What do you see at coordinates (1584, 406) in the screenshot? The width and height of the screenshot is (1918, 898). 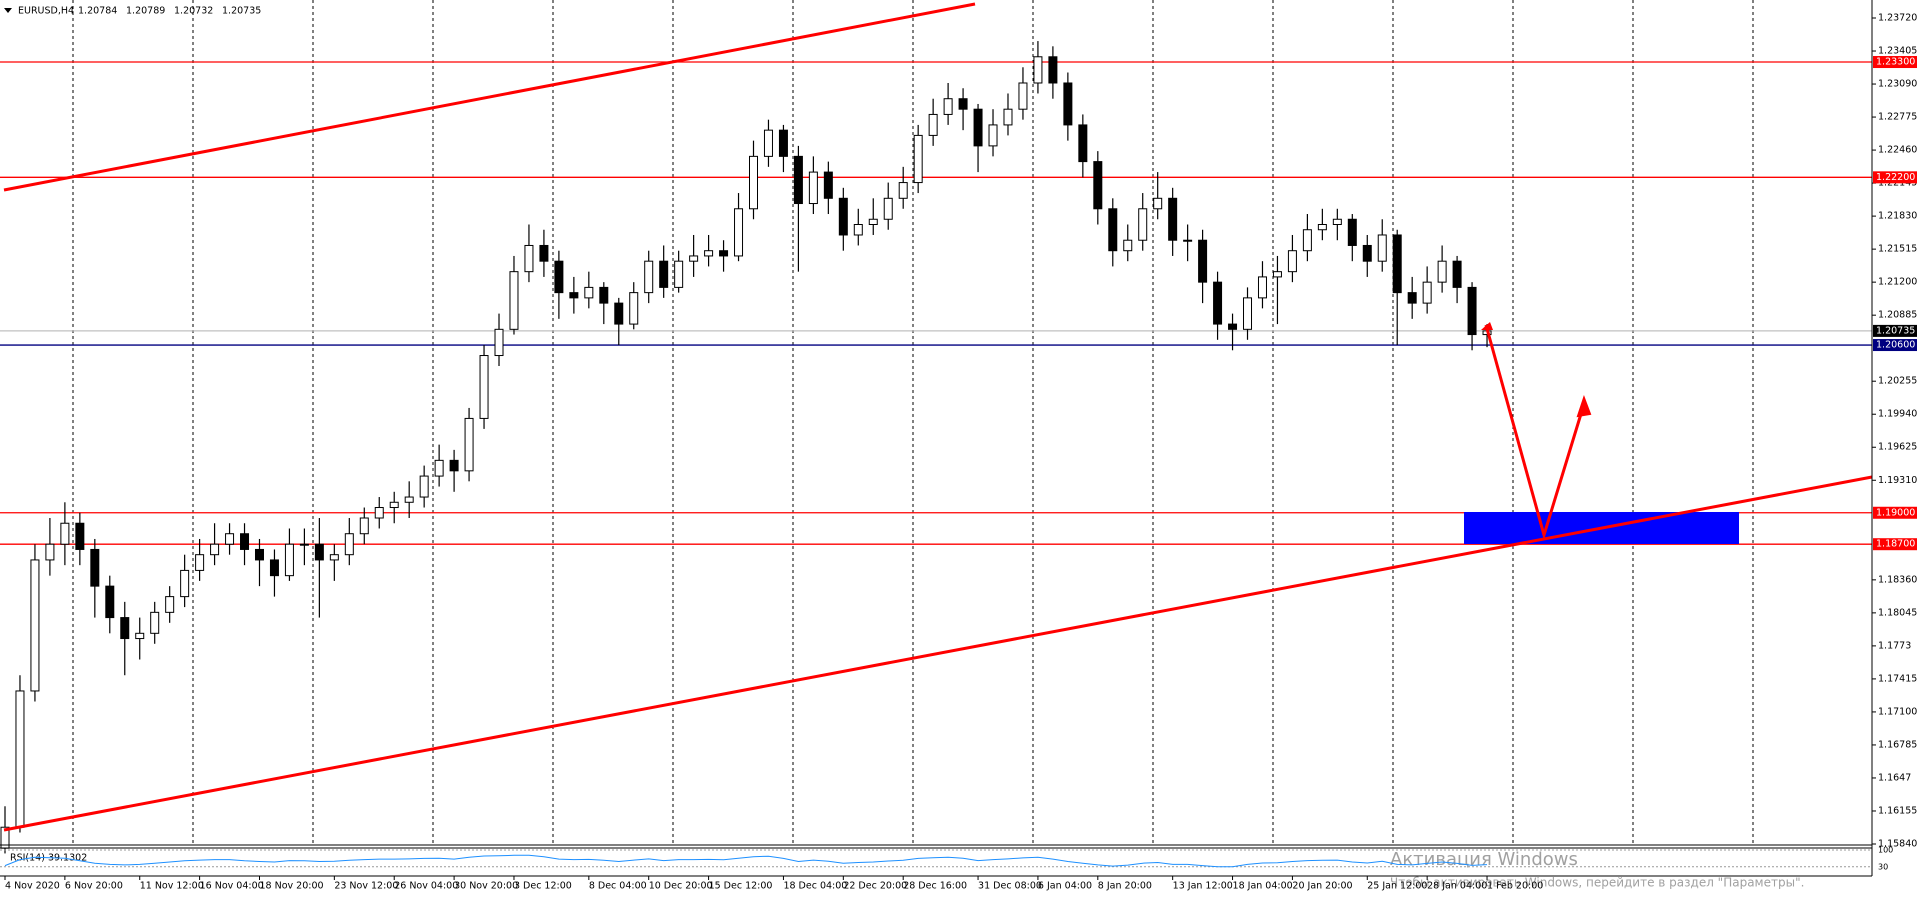 I see `arrow-head` at bounding box center [1584, 406].